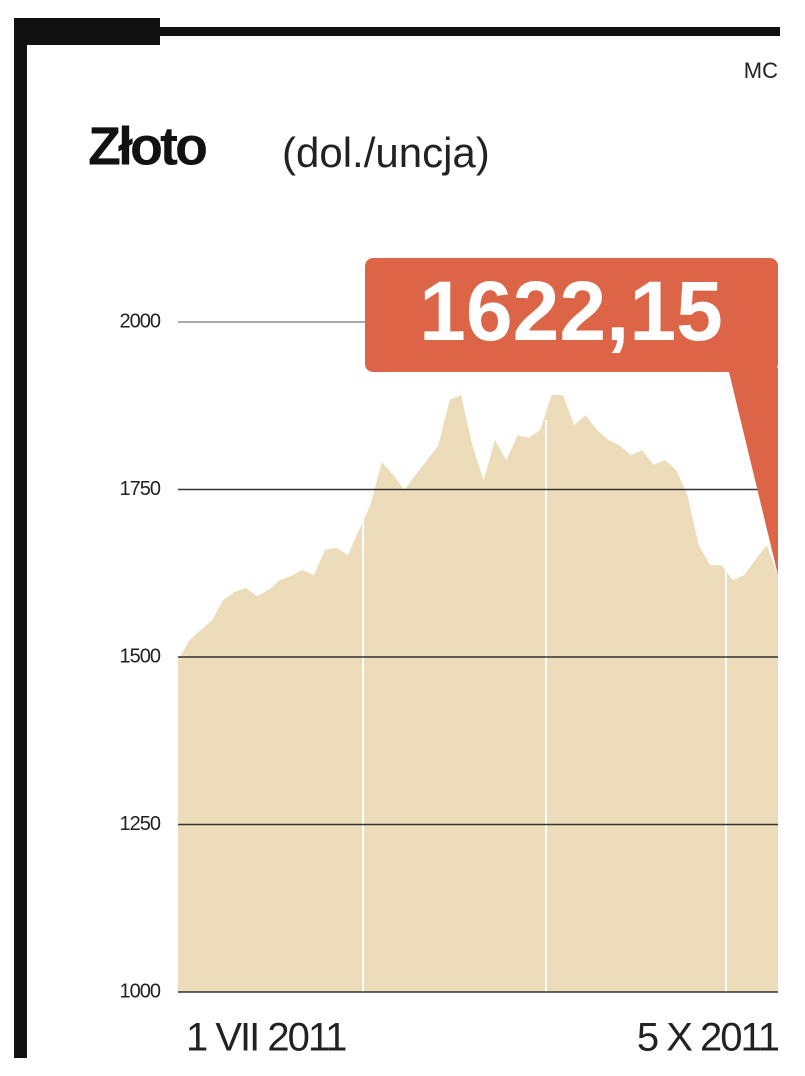 This screenshot has width=805, height=1076. What do you see at coordinates (20, 538) in the screenshot?
I see `frame-bar` at bounding box center [20, 538].